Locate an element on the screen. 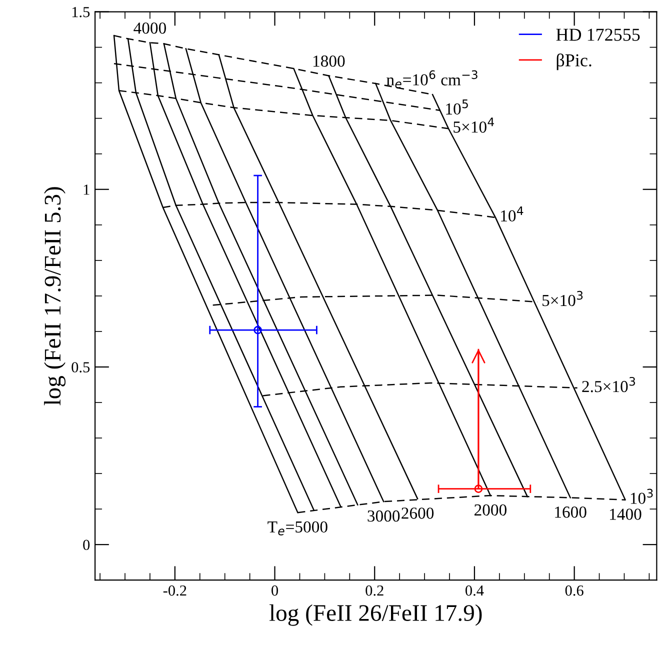 The image size is (660, 654). annotation: 5×10$^{4}$ is located at coordinates (474, 125).